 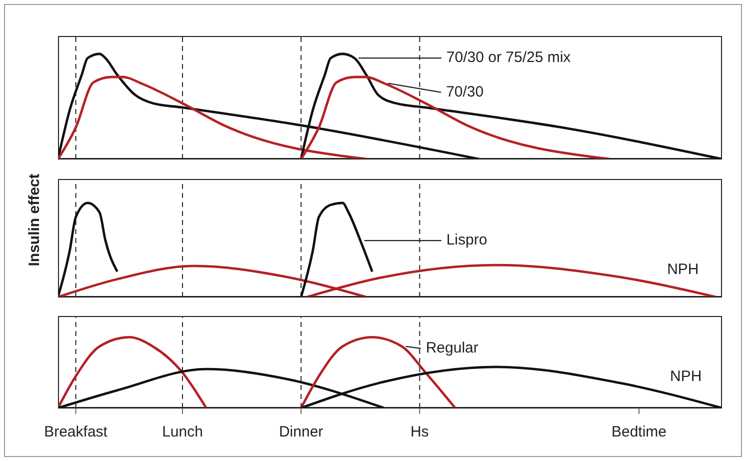 What do you see at coordinates (182, 432) in the screenshot?
I see `x-tick-label: Lunch` at bounding box center [182, 432].